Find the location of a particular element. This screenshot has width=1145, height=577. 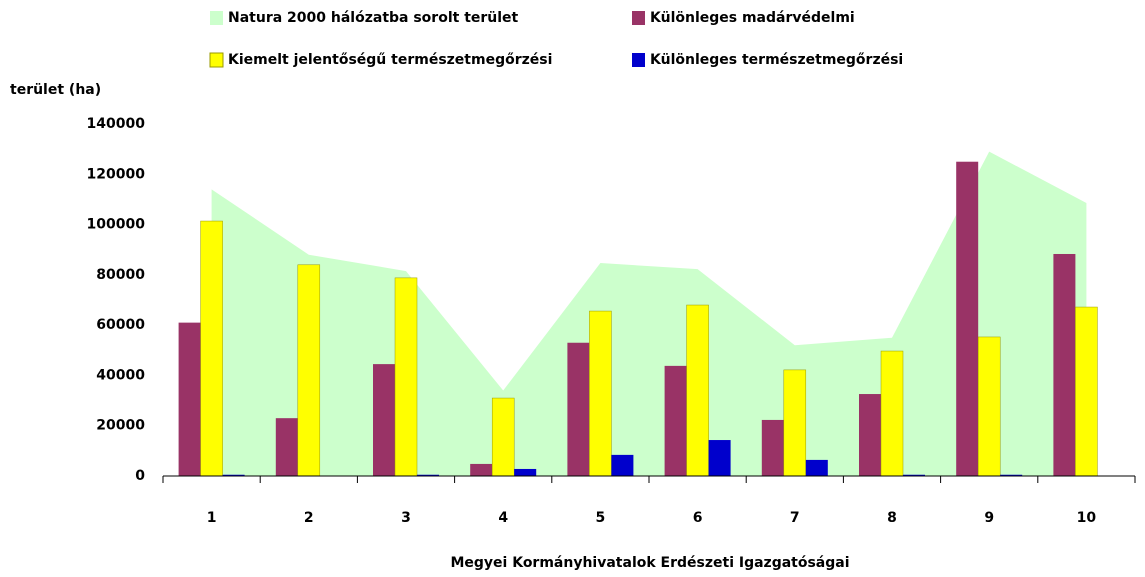

x-tick-label: 9 is located at coordinates (989, 518).